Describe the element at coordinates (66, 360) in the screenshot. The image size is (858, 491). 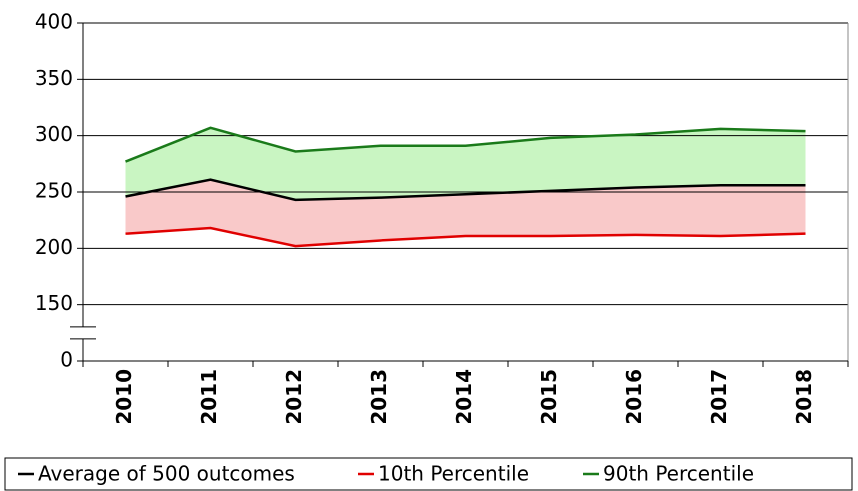
I see `y-tick-label: 0` at that location.